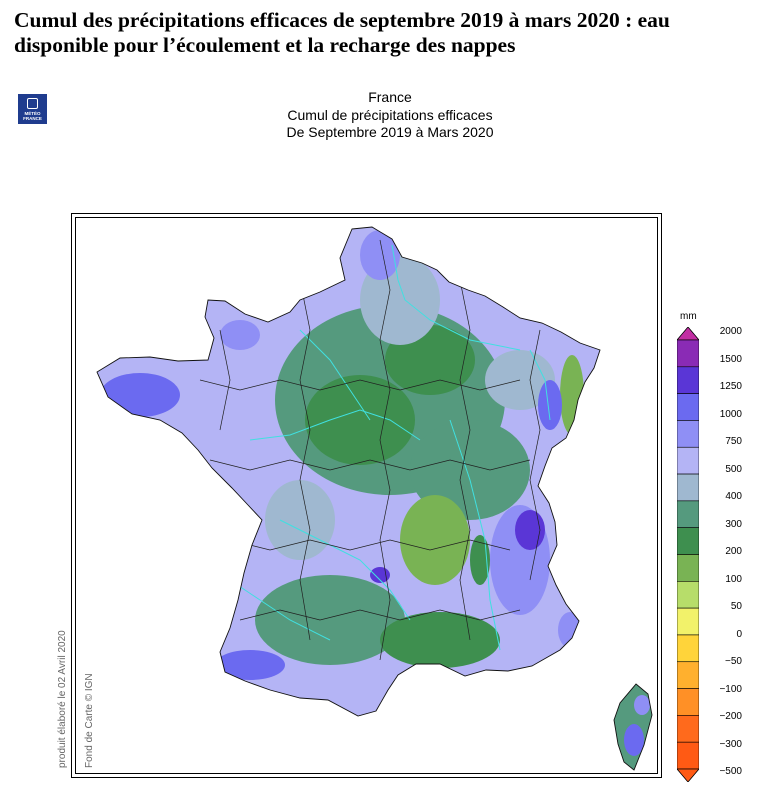 The image size is (764, 800). What do you see at coordinates (62, 699) in the screenshot?
I see `production-date-credit: produit élaboré le 02 Avril 2020` at bounding box center [62, 699].